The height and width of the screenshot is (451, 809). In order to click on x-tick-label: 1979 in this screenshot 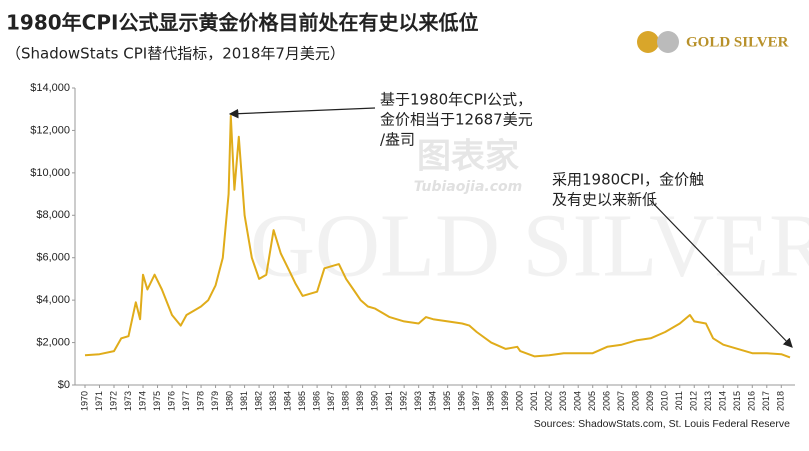, I will do `click(215, 401)`.